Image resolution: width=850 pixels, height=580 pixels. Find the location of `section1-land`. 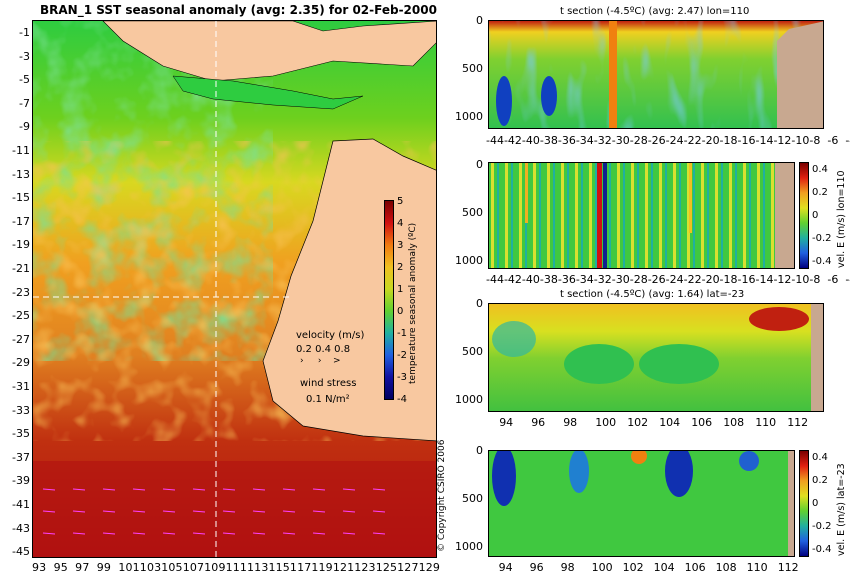

section1-land is located at coordinates (800, 74).